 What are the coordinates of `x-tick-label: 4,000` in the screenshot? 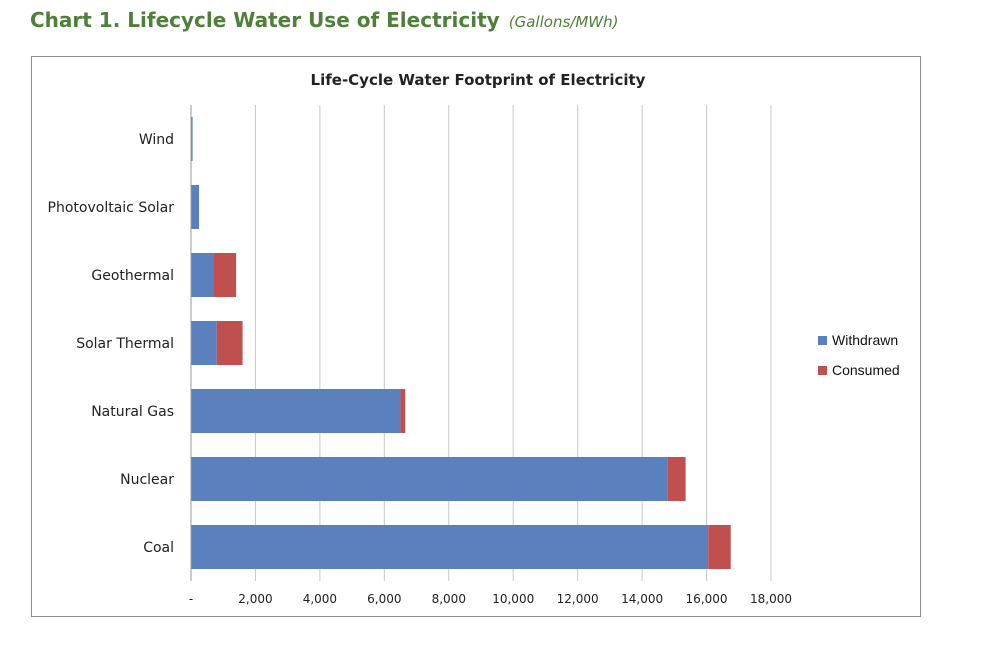 It's located at (320, 599).